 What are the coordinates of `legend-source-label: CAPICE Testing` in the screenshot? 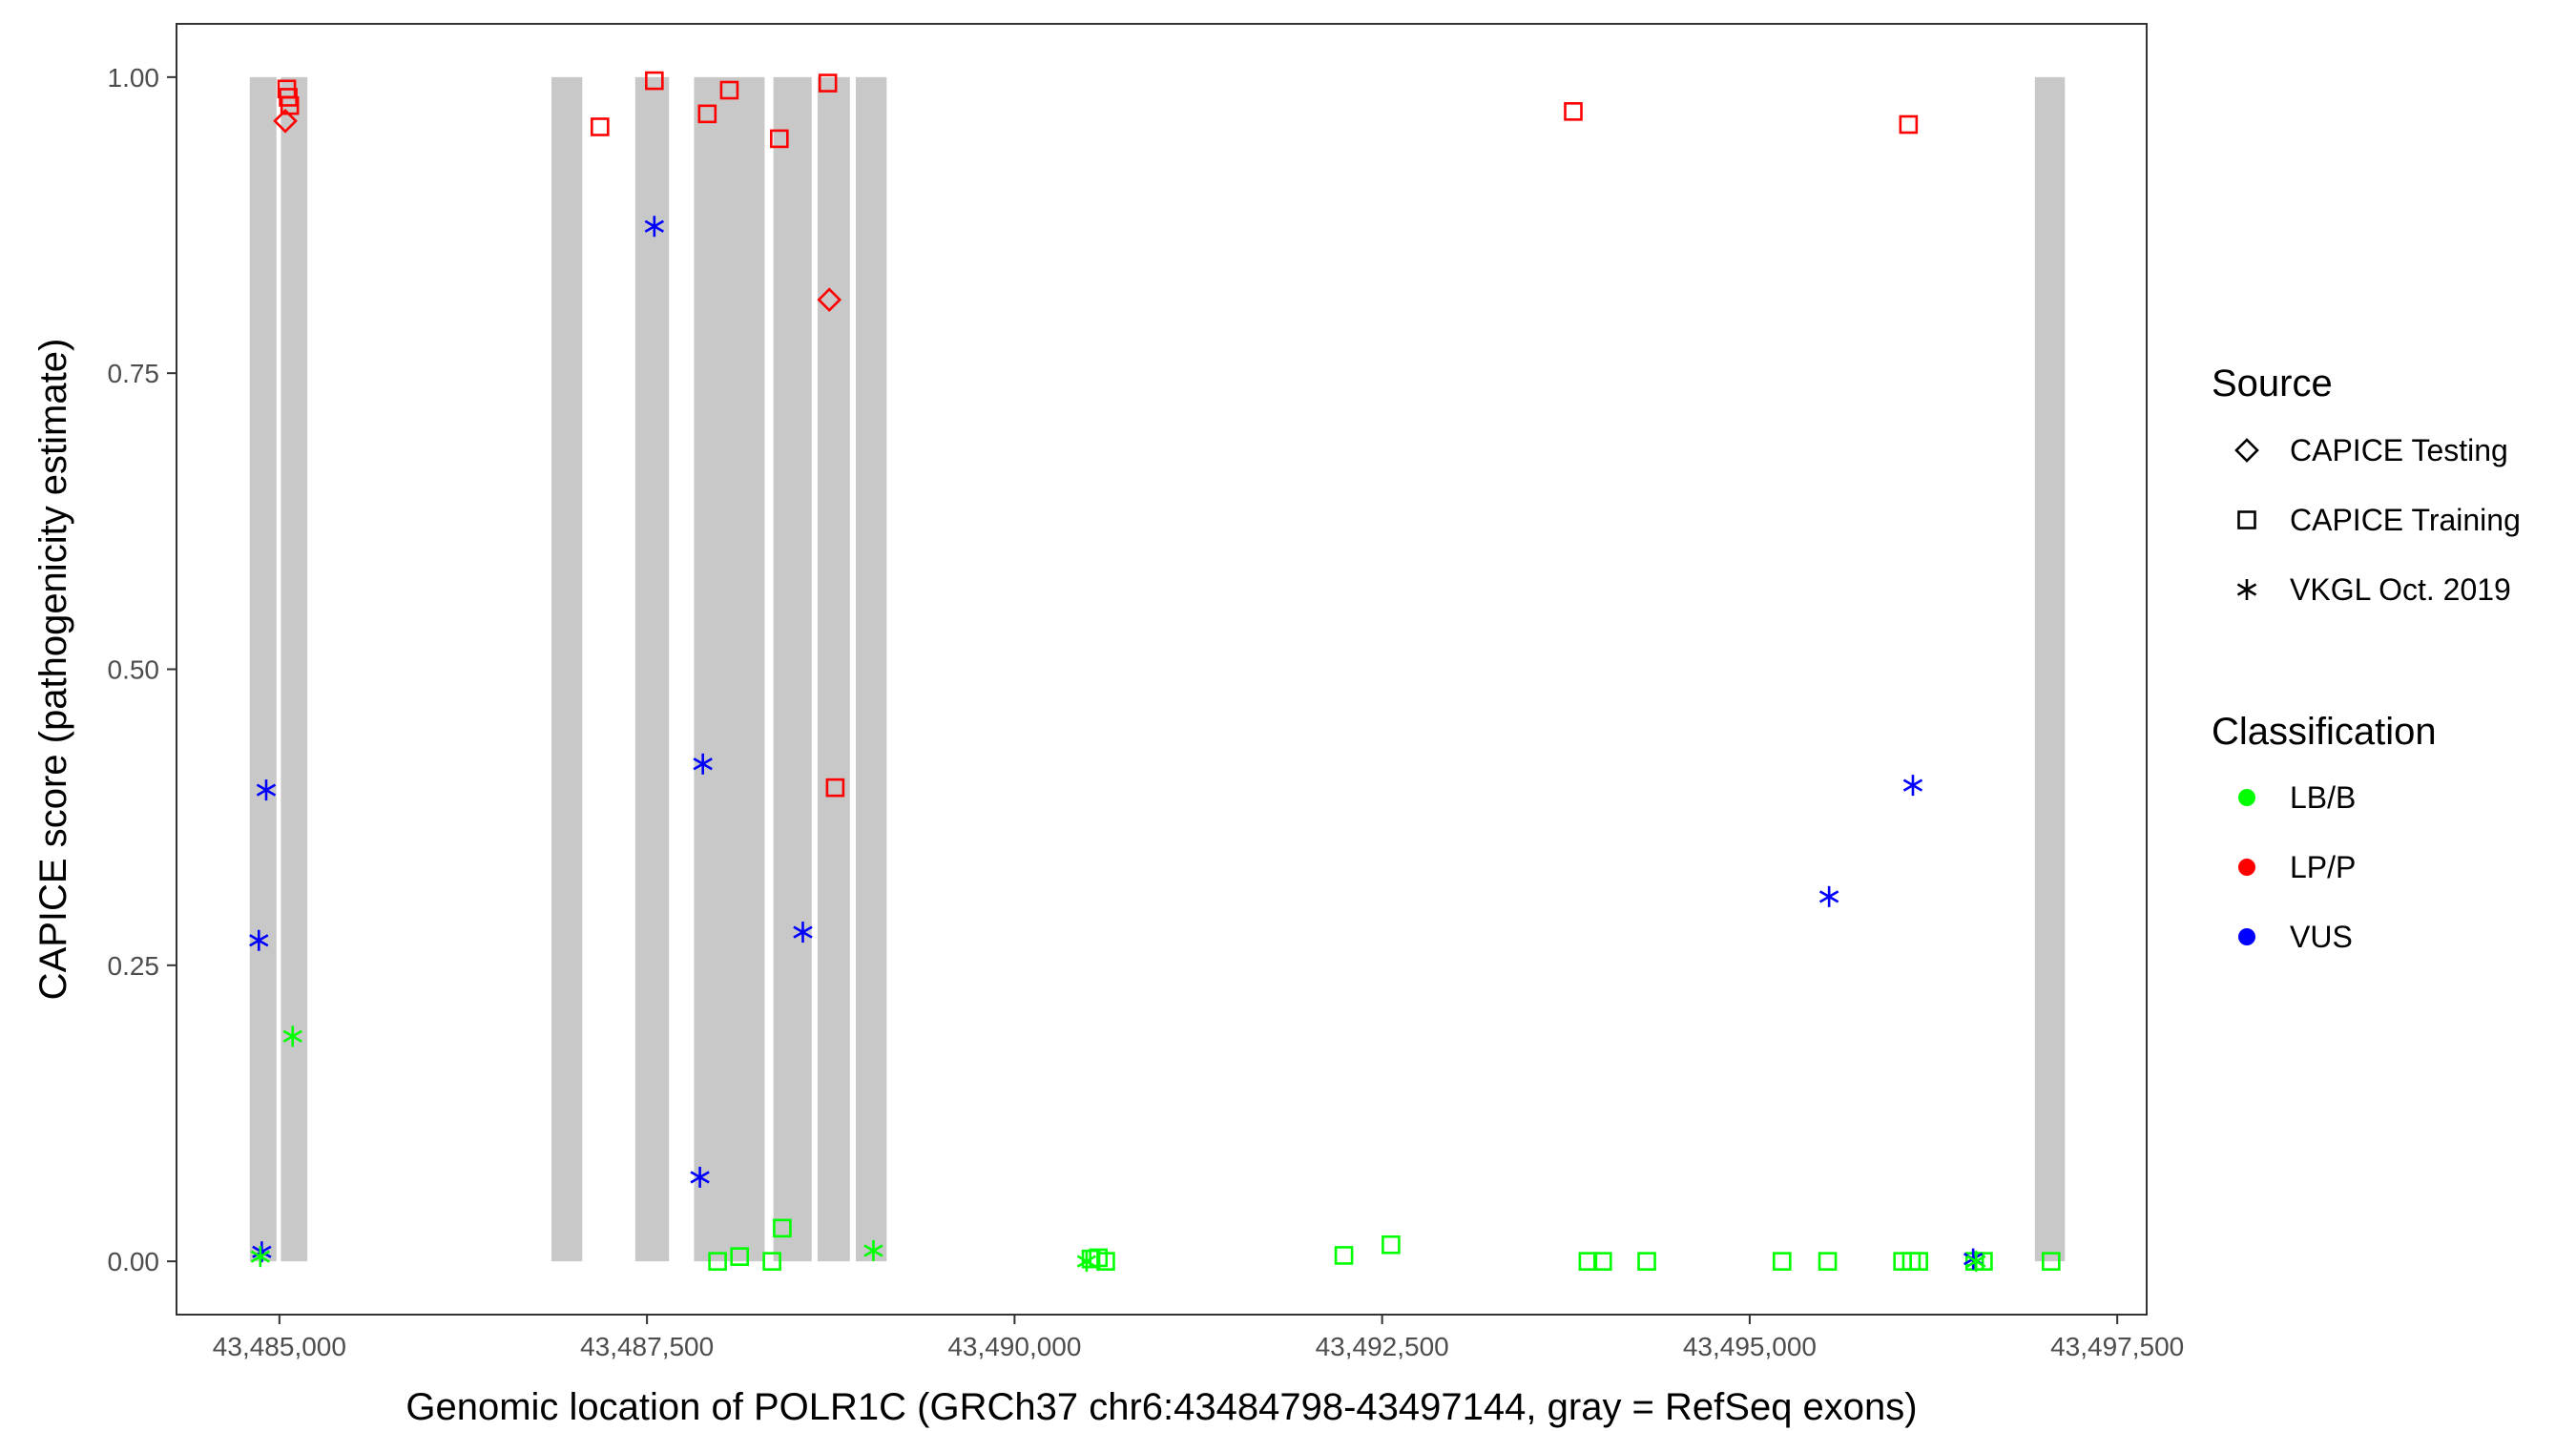 It's located at (2399, 450).